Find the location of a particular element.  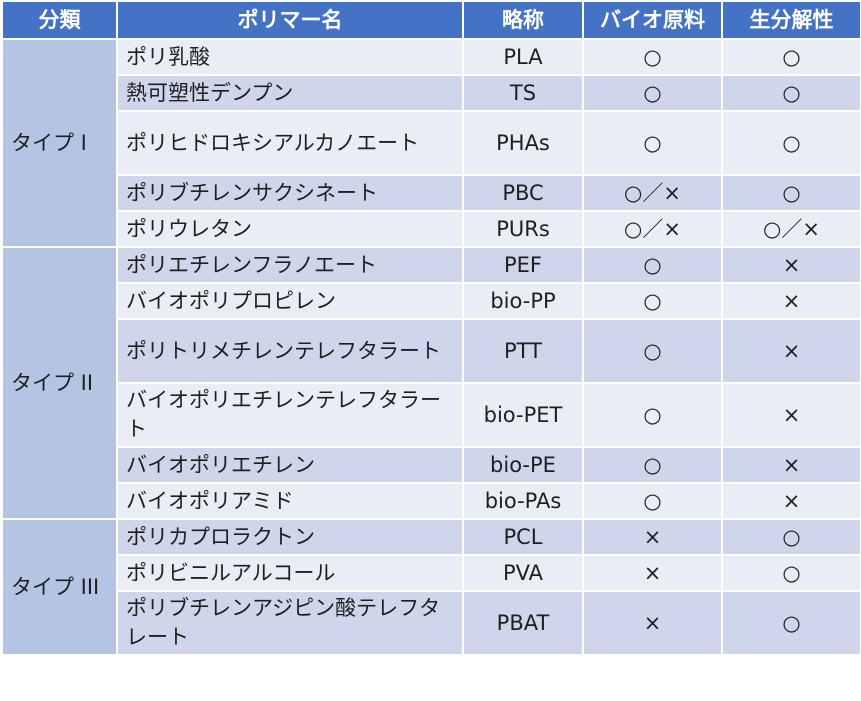

table-row: 熱可塑性デンプン TS ○ ○ is located at coordinates (431, 93).